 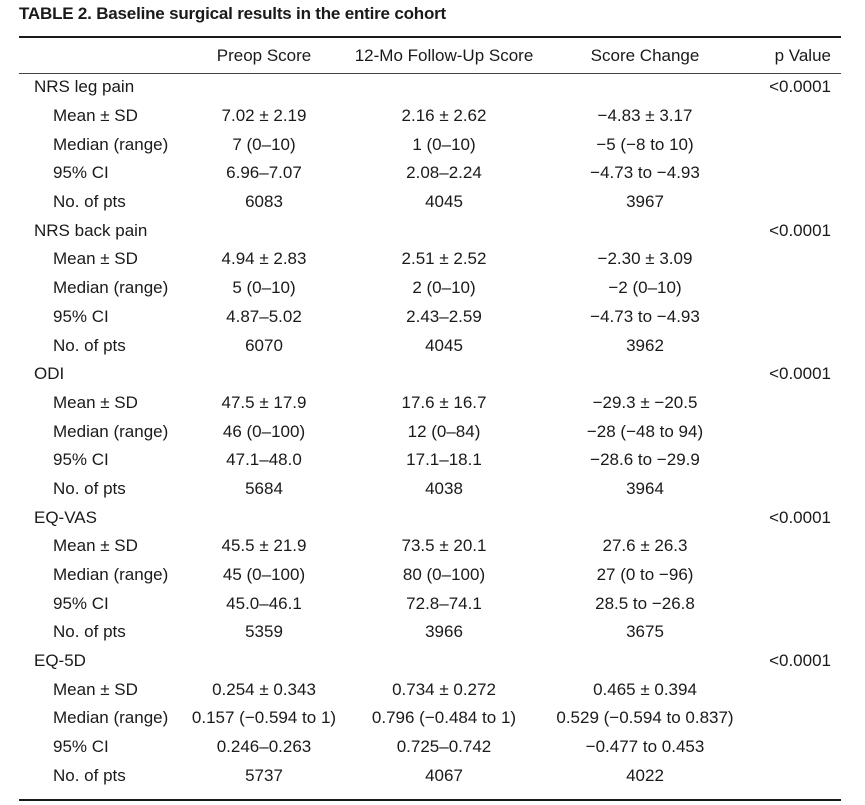 I want to click on followup-value: 4067, so click(x=444, y=775).